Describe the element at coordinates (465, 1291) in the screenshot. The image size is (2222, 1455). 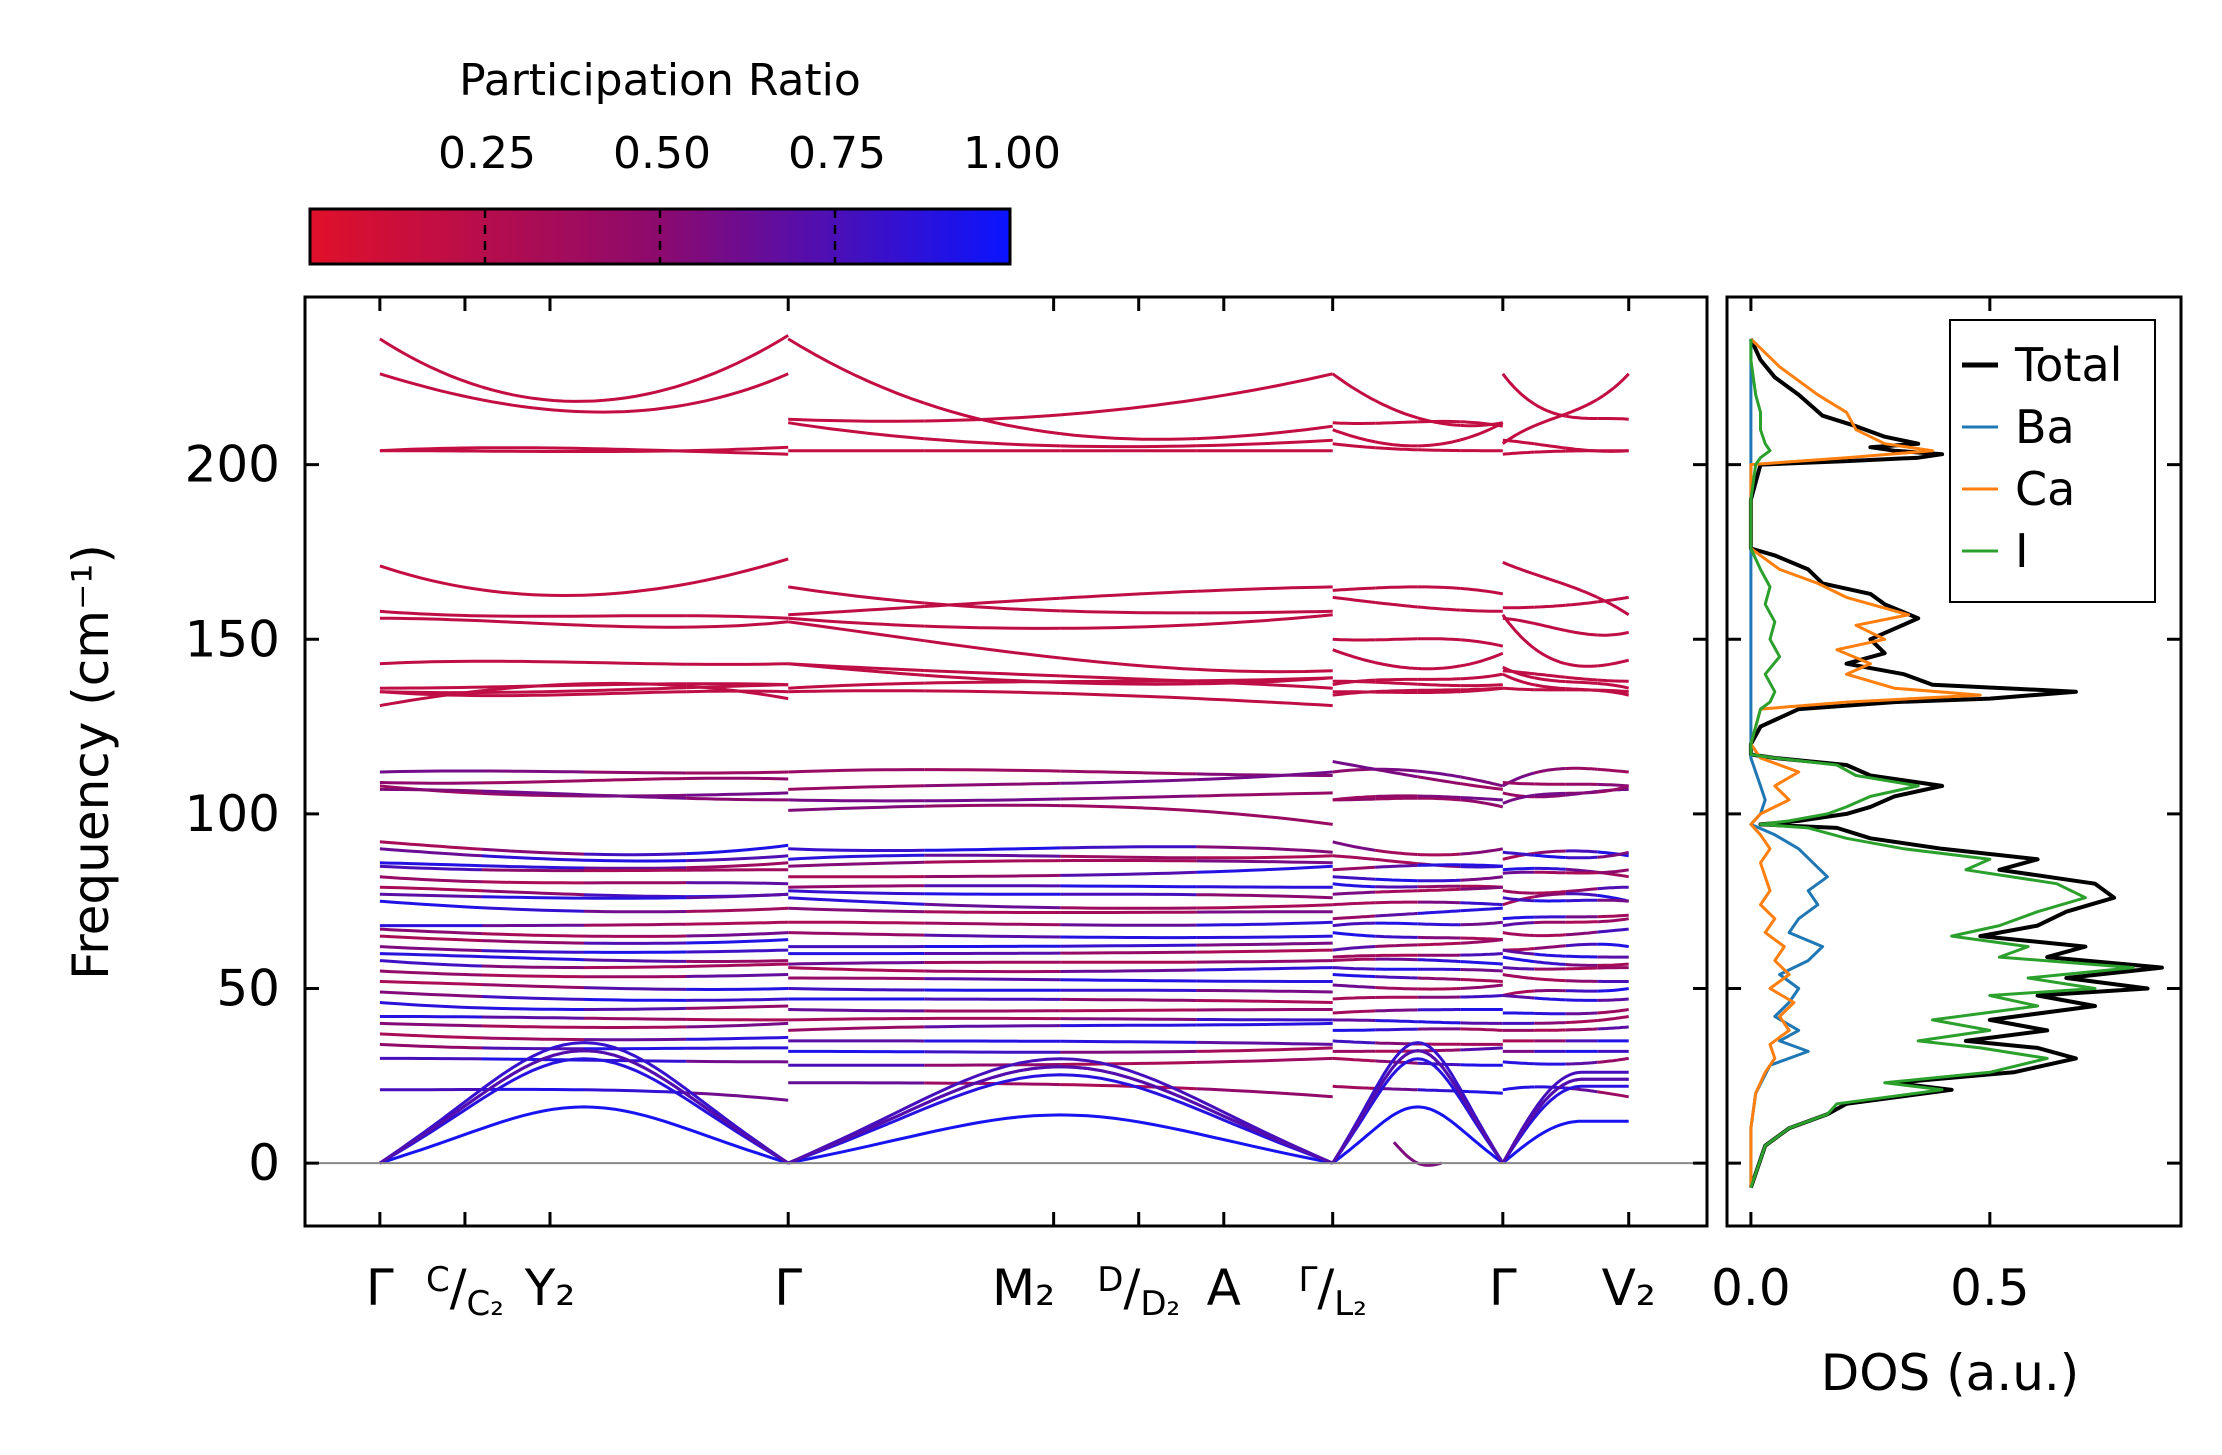
I see `k-point-label: C/C₂` at that location.